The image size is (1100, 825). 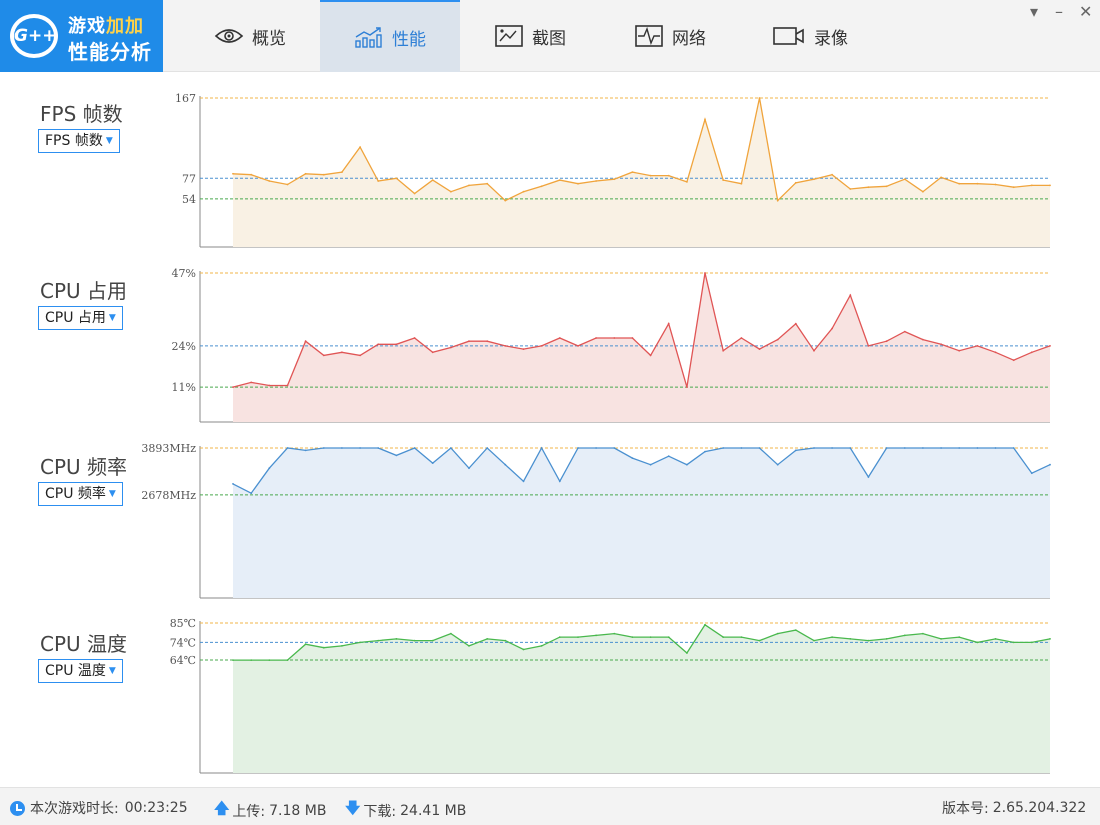 What do you see at coordinates (168, 495) in the screenshot?
I see `cpu-freq-ref-label-min: 2678MHz` at bounding box center [168, 495].